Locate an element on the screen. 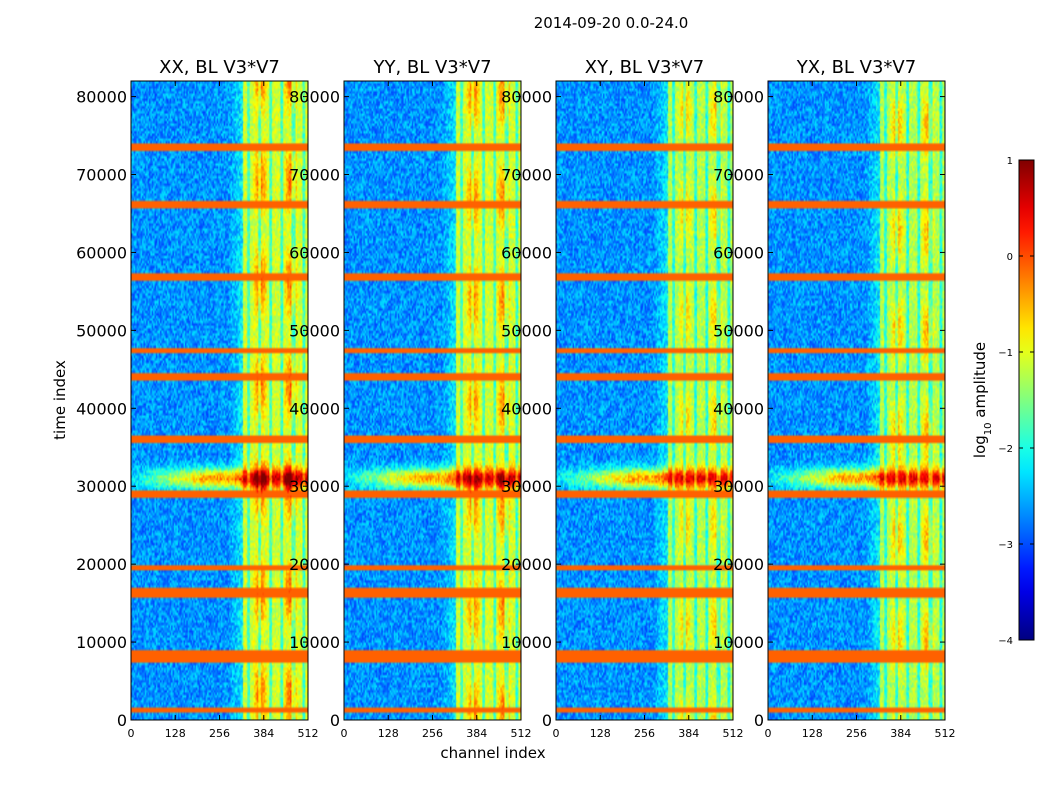 This screenshot has width=1050, height=800. colorbar-tick-label: −1 is located at coordinates (1005, 353).